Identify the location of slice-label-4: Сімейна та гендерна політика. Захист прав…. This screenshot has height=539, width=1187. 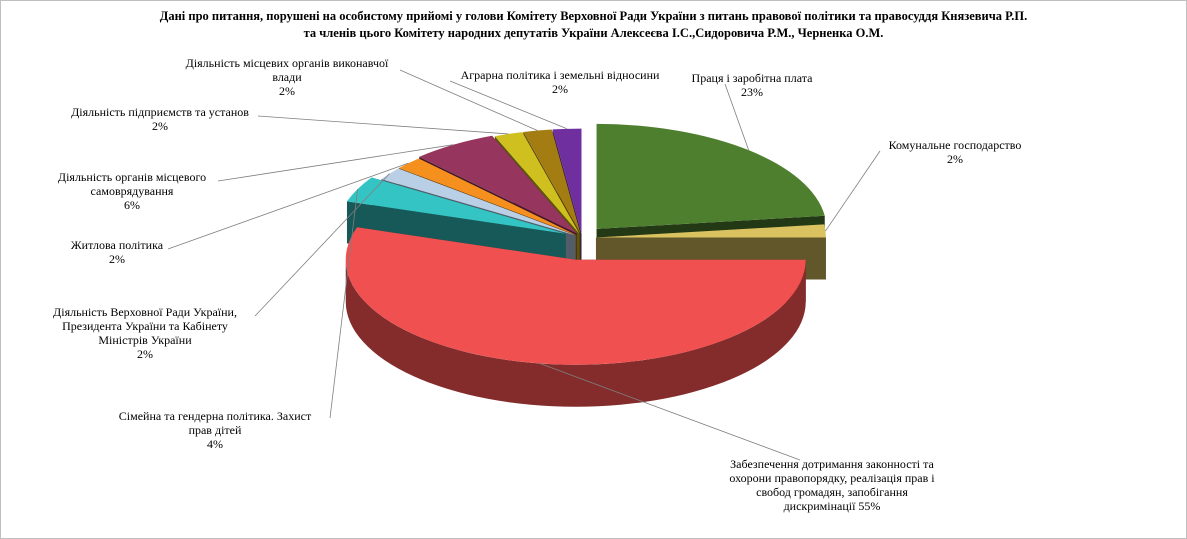
(215, 430).